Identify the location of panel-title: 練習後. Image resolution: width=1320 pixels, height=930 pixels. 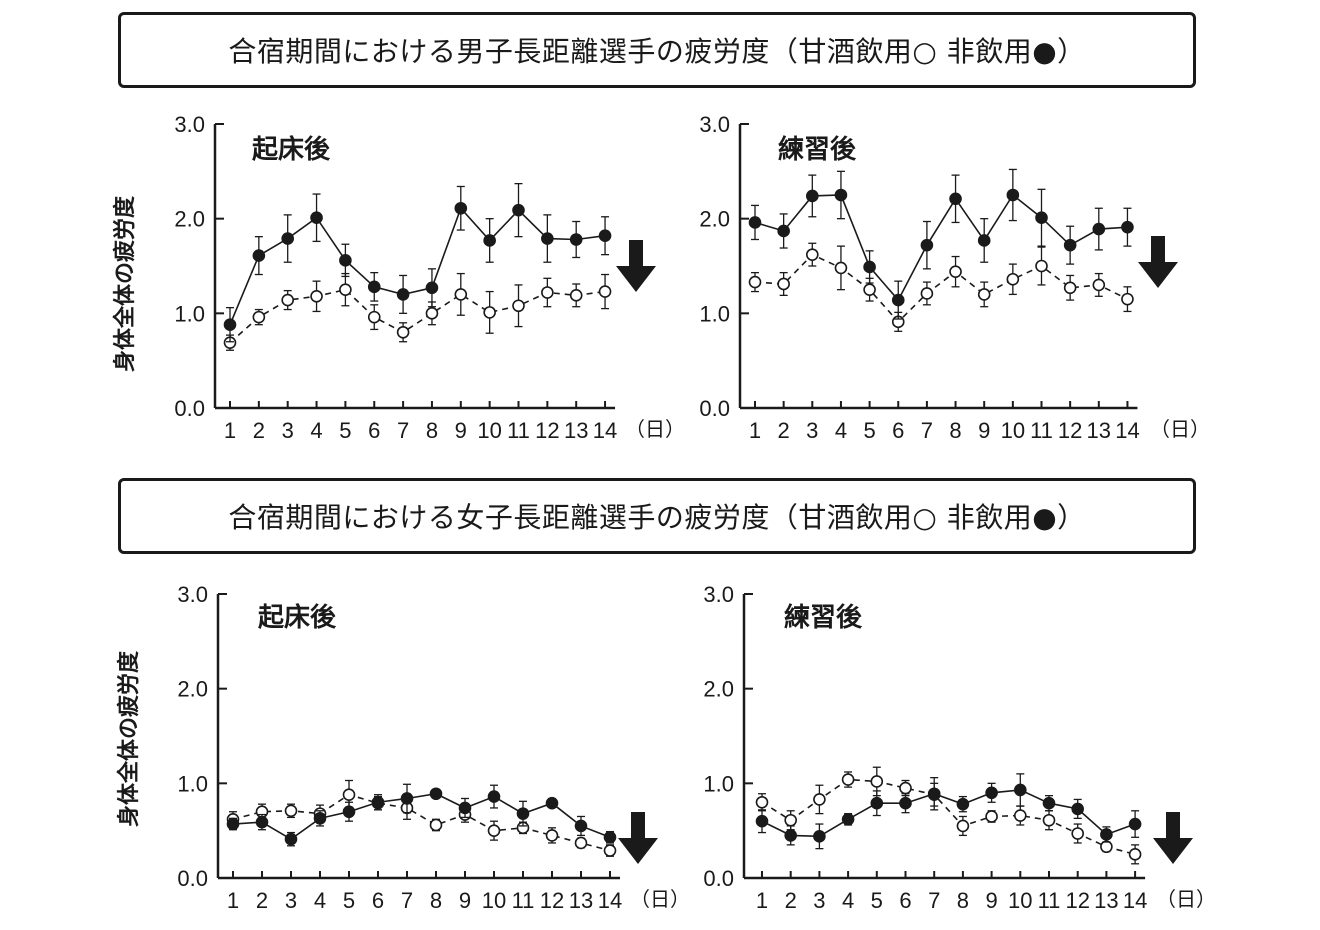
(817, 149).